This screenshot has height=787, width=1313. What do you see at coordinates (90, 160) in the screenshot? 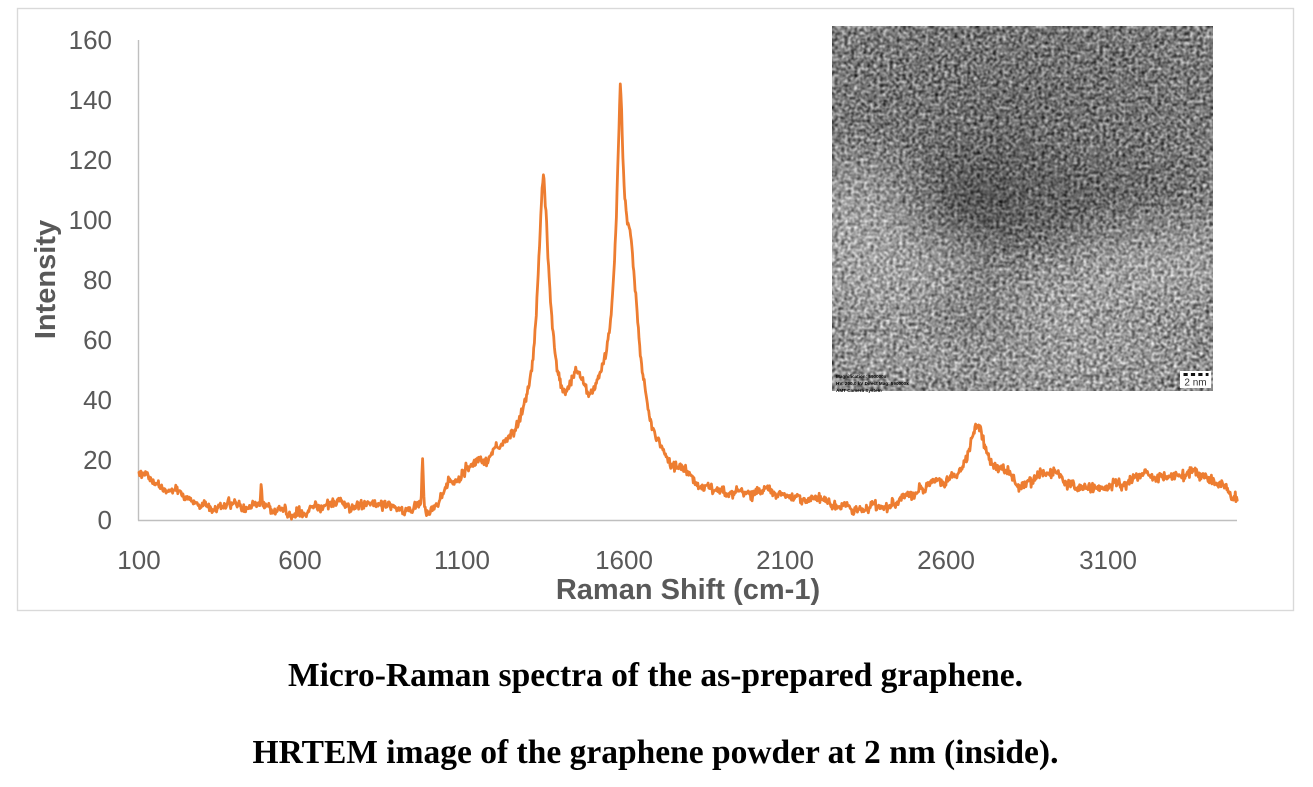
I see `svg-text: 120` at bounding box center [90, 160].